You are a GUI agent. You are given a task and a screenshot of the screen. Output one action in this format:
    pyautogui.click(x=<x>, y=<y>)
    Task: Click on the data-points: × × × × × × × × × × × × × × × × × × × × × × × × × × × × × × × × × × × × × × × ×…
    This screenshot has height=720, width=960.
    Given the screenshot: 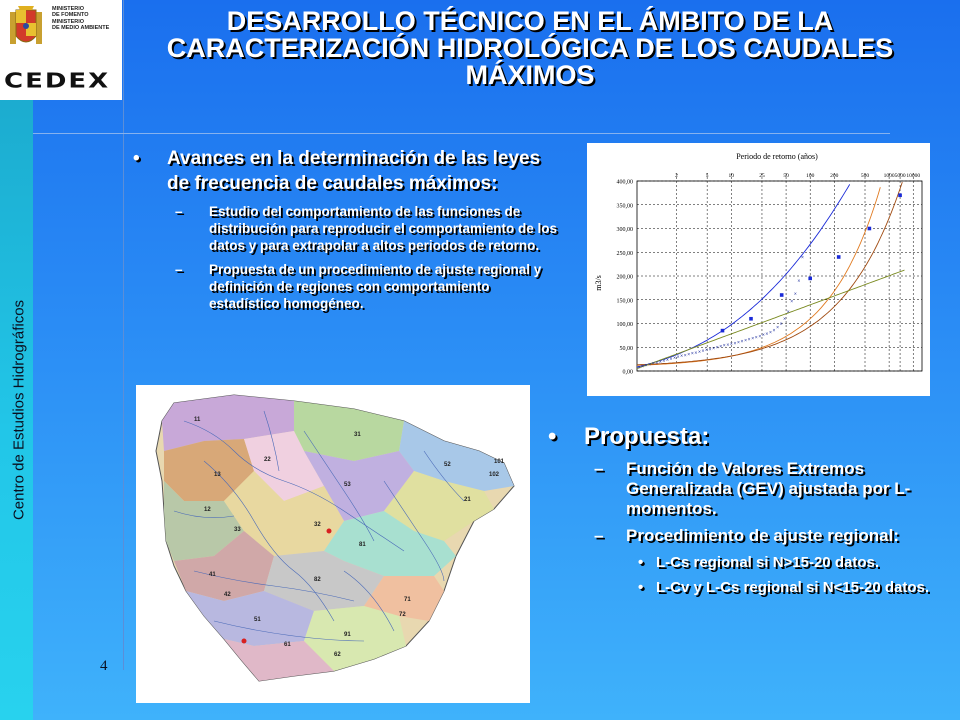 What is the action you would take?
    pyautogui.click(x=770, y=282)
    